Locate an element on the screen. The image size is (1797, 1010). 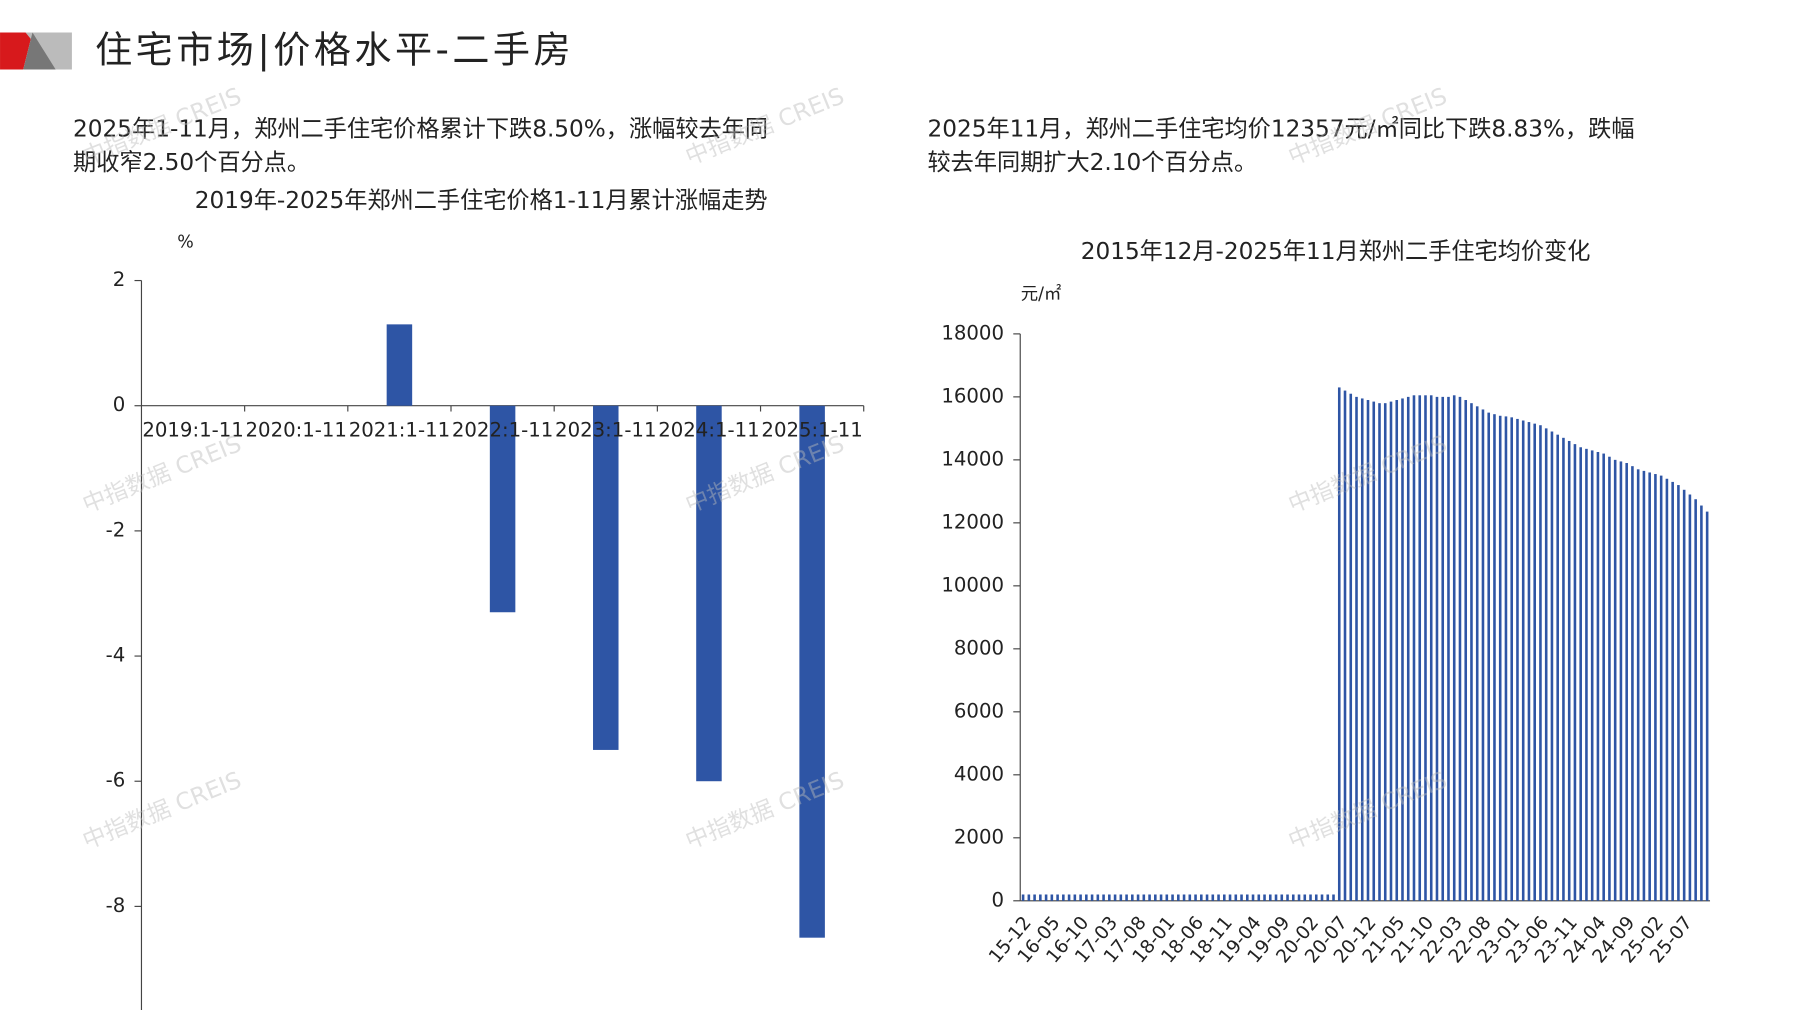
x-tick-label: 2019:1-11 is located at coordinates (192, 430).